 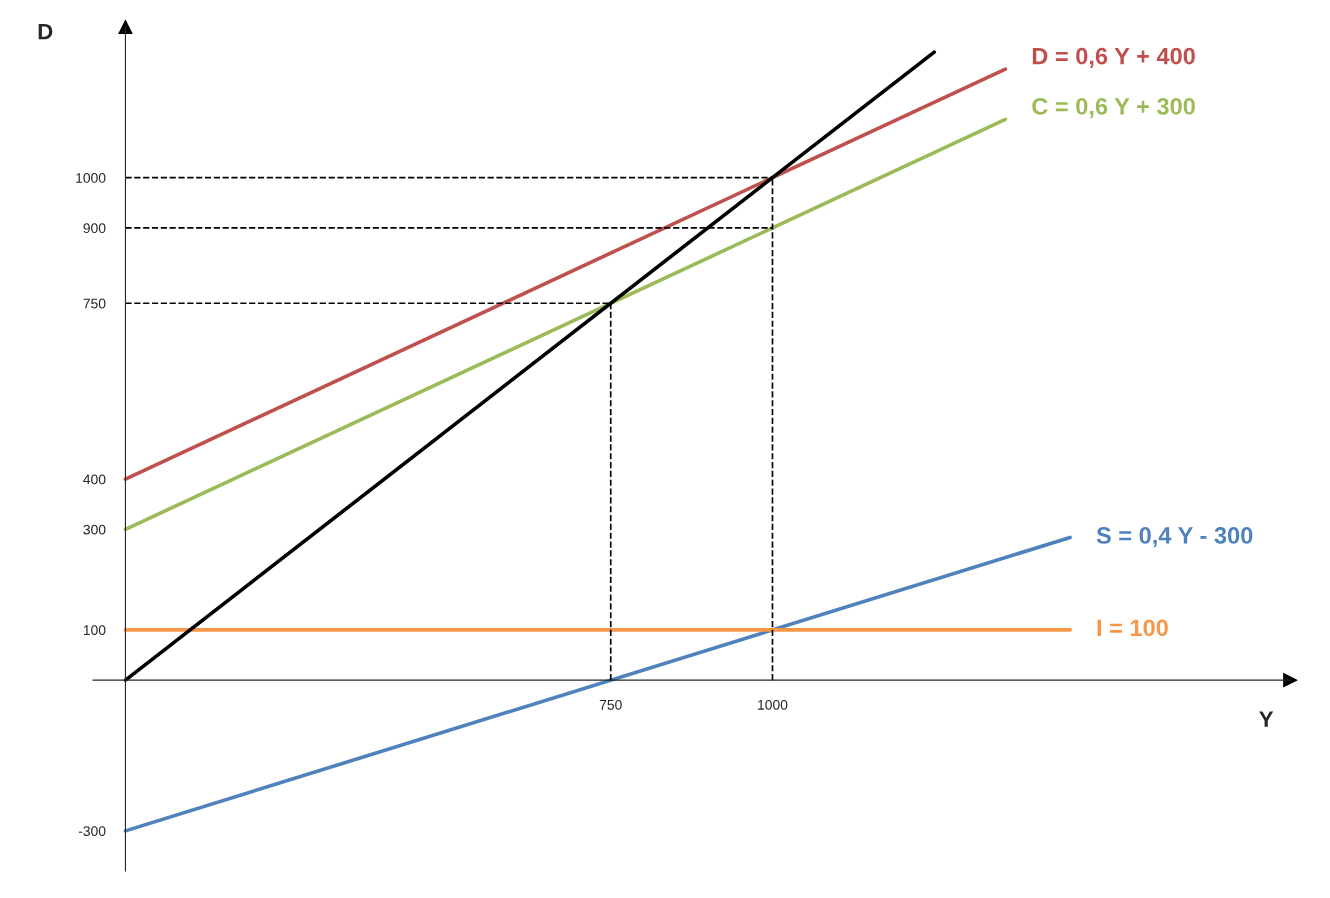 I want to click on y-tick-label: 1000, so click(x=91, y=178).